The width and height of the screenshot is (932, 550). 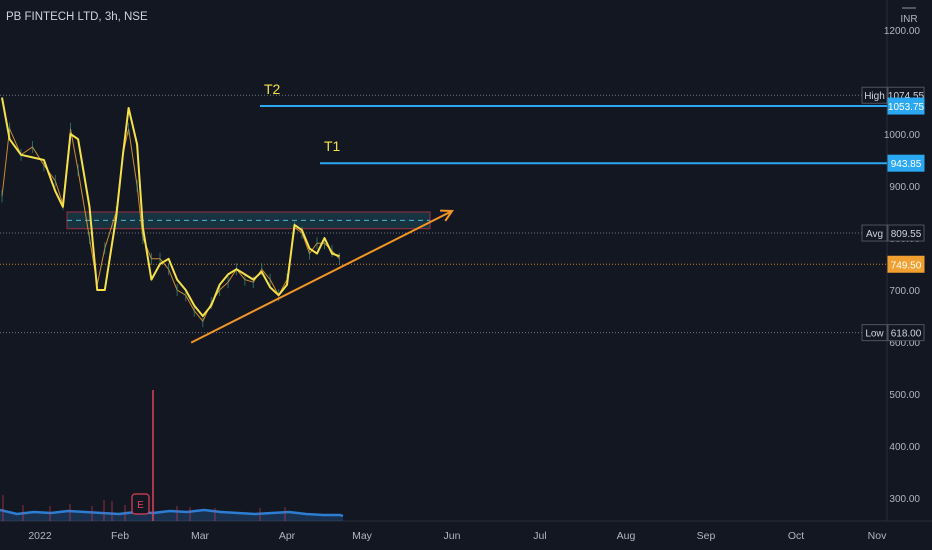 I want to click on price-marker-value: 749.50, so click(x=906, y=265).